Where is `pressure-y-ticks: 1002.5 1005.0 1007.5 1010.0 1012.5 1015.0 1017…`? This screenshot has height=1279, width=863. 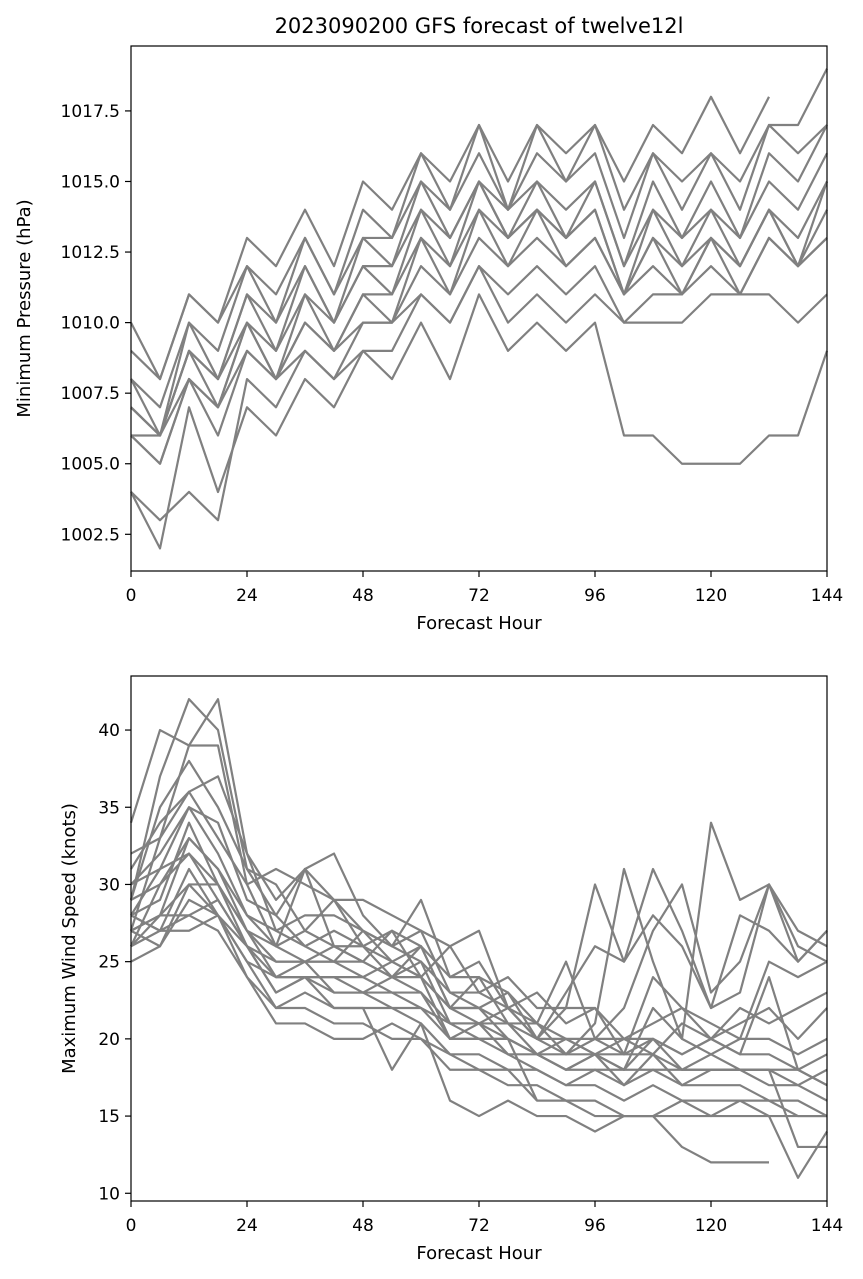 pressure-y-ticks: 1002.5 1005.0 1007.5 1010.0 1012.5 1015.0 1017… is located at coordinates (96, 323).